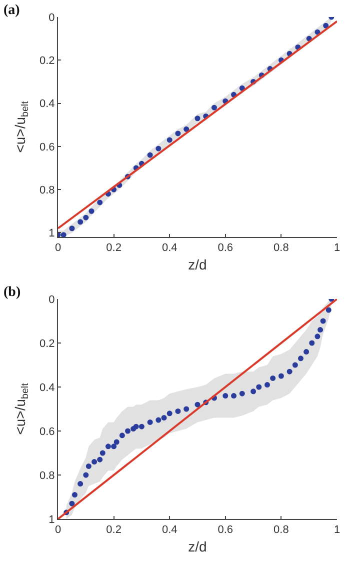 The image size is (352, 564). What do you see at coordinates (12, 292) in the screenshot?
I see `chart-title: (b)` at bounding box center [12, 292].